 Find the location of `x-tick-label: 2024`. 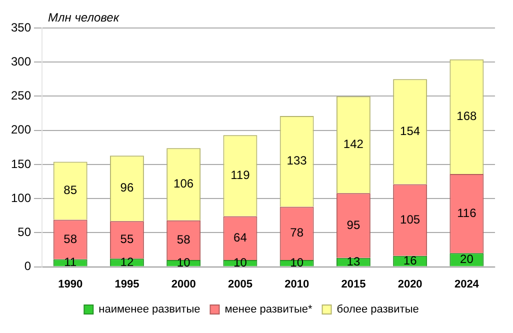

x-tick-label: 2024 is located at coordinates (467, 284).